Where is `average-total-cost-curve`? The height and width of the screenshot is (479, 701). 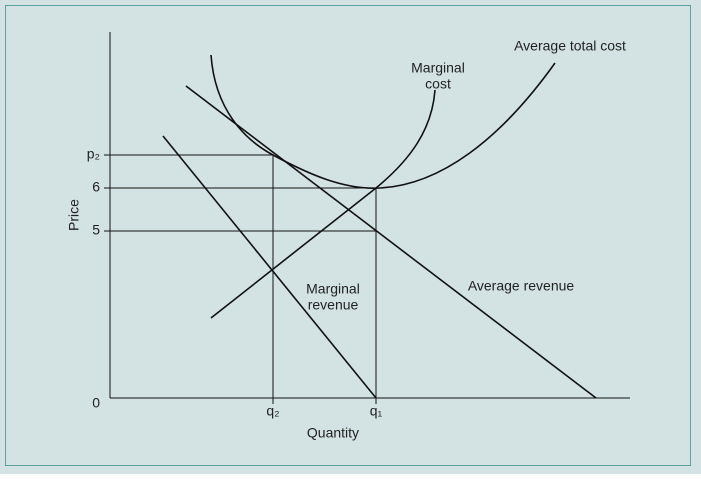
average-total-cost-curve is located at coordinates (383, 121).